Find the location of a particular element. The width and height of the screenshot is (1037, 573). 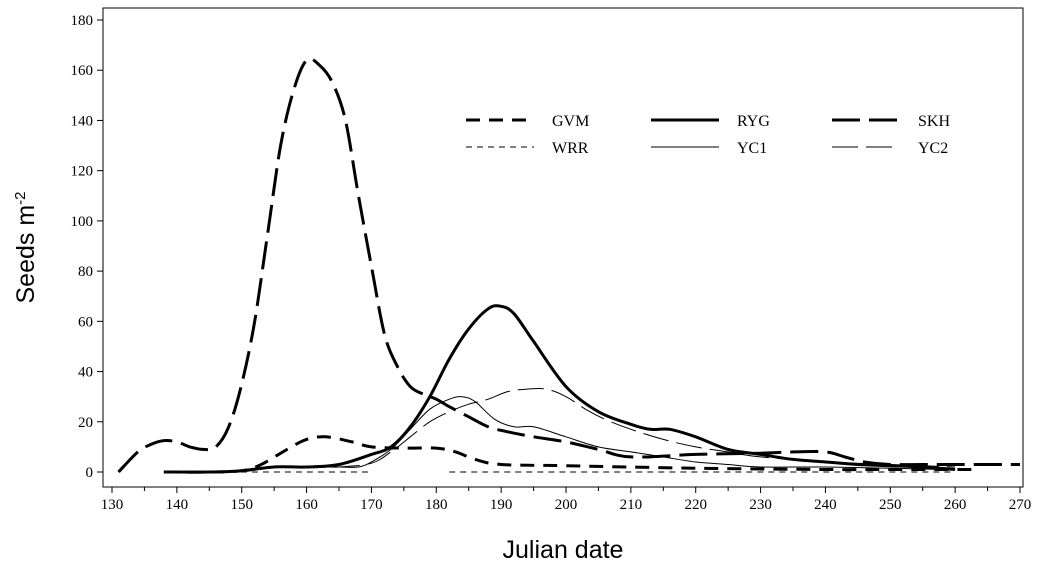

y-axis-title: Seeds m-2 is located at coordinates (26, 247).